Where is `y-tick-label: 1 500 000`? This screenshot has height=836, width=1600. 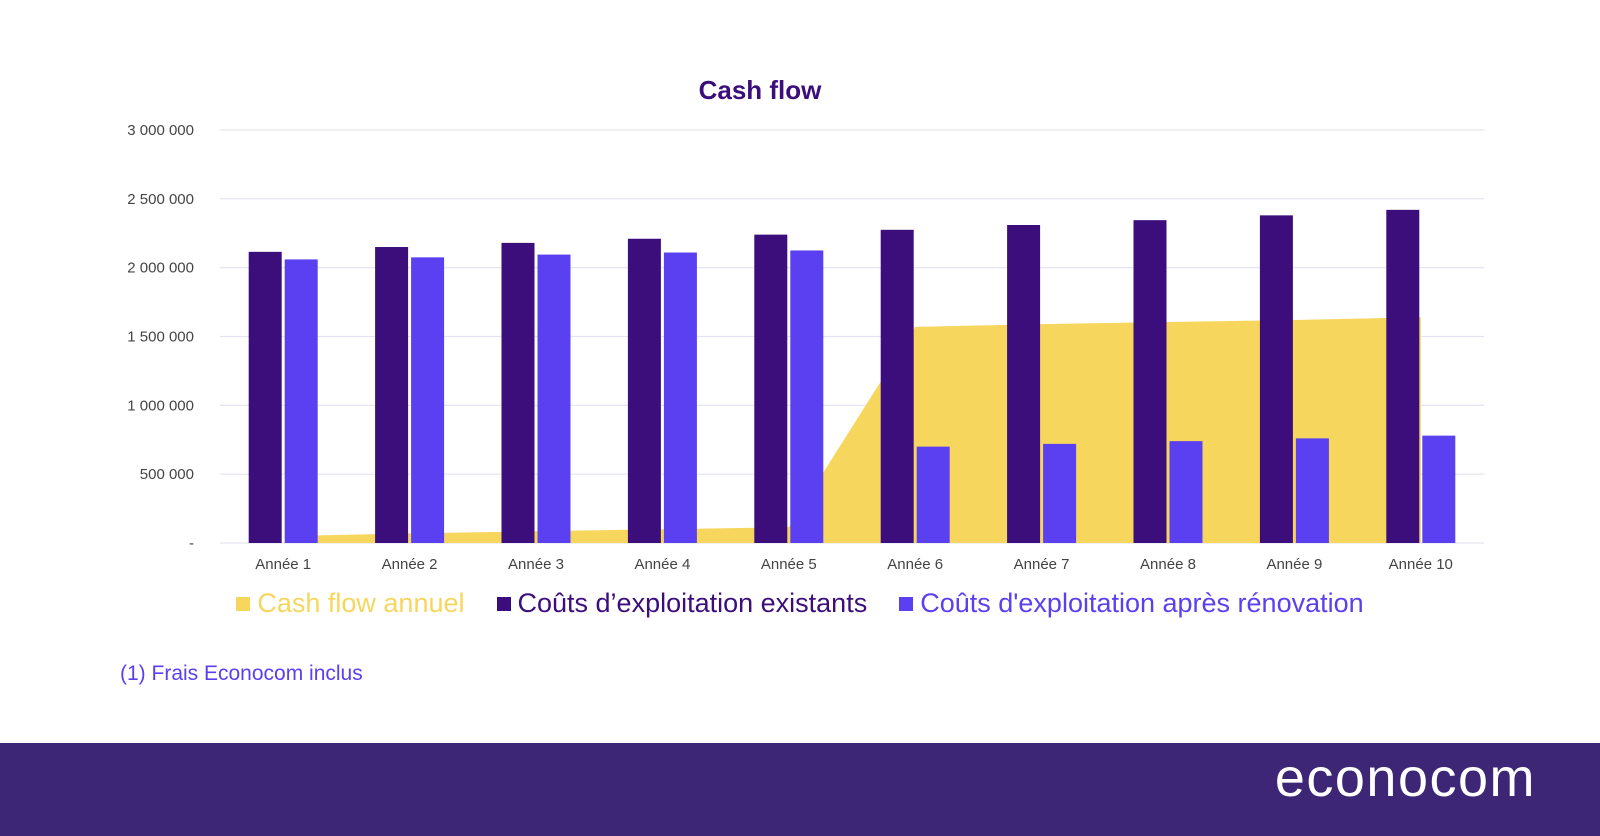 y-tick-label: 1 500 000 is located at coordinates (160, 337).